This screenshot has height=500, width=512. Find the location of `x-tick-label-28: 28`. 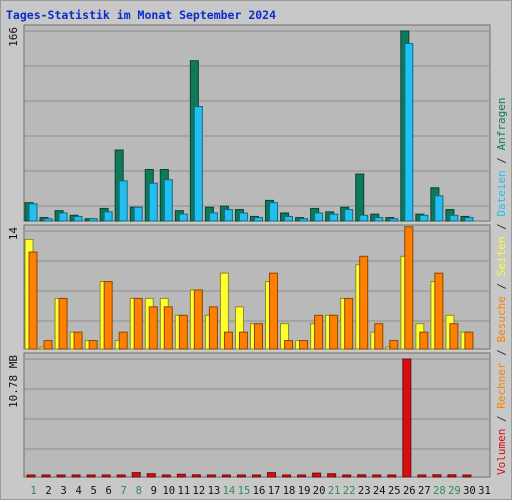

x-tick-label-28: 28 is located at coordinates (439, 491).